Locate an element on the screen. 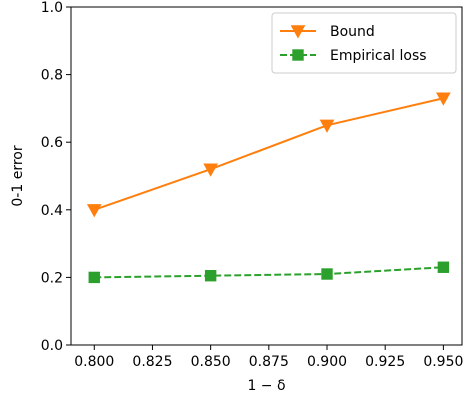 This screenshot has height=397, width=473. y-axis: 0.0 0.2 0.4 0.6 0.8 1.0 is located at coordinates (56, 177).